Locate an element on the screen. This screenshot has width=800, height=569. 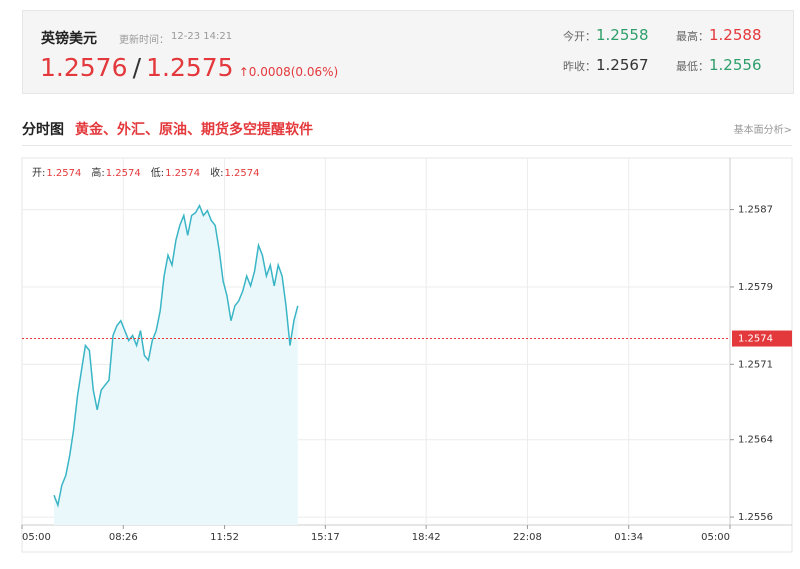
promo-link: 黄金、外汇、原油、期货多空提醒软件 is located at coordinates (194, 130).